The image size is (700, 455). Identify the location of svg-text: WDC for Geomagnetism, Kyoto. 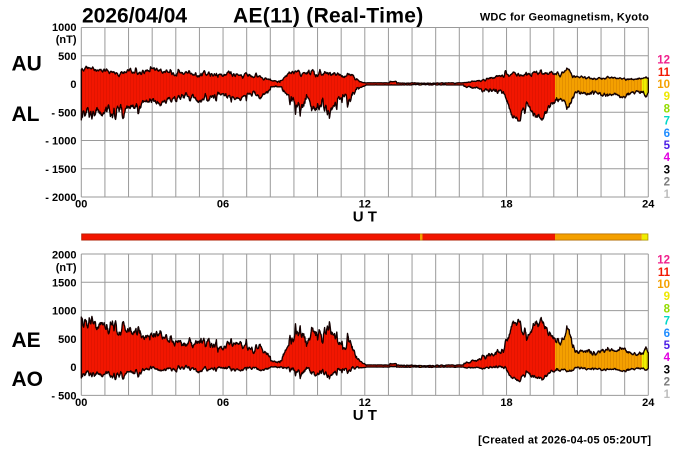
(564, 18).